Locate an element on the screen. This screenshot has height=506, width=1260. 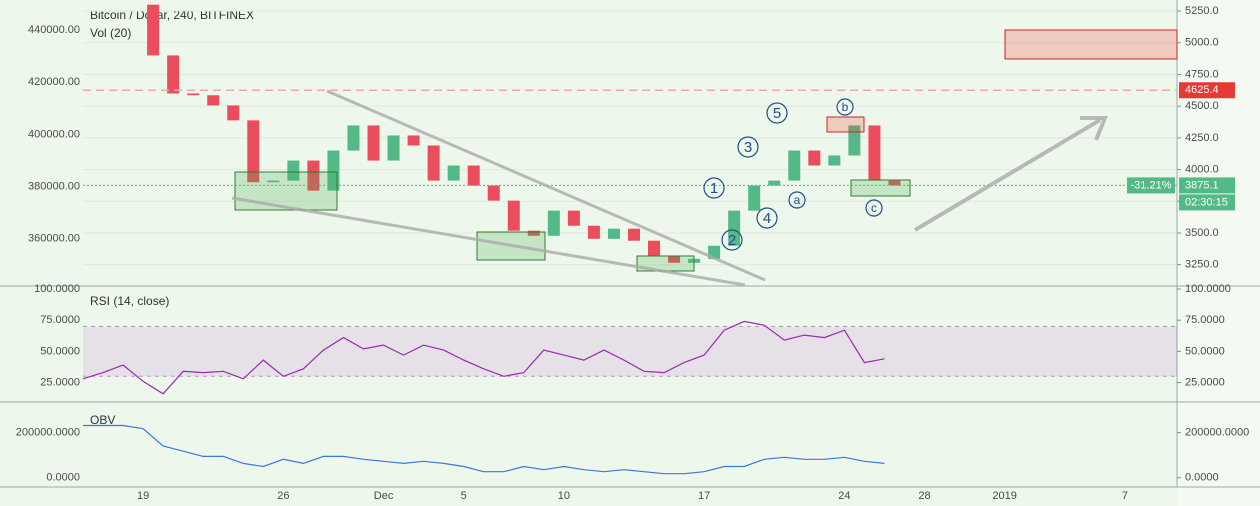
y-tick-label: 75.0000 is located at coordinates (1205, 320).